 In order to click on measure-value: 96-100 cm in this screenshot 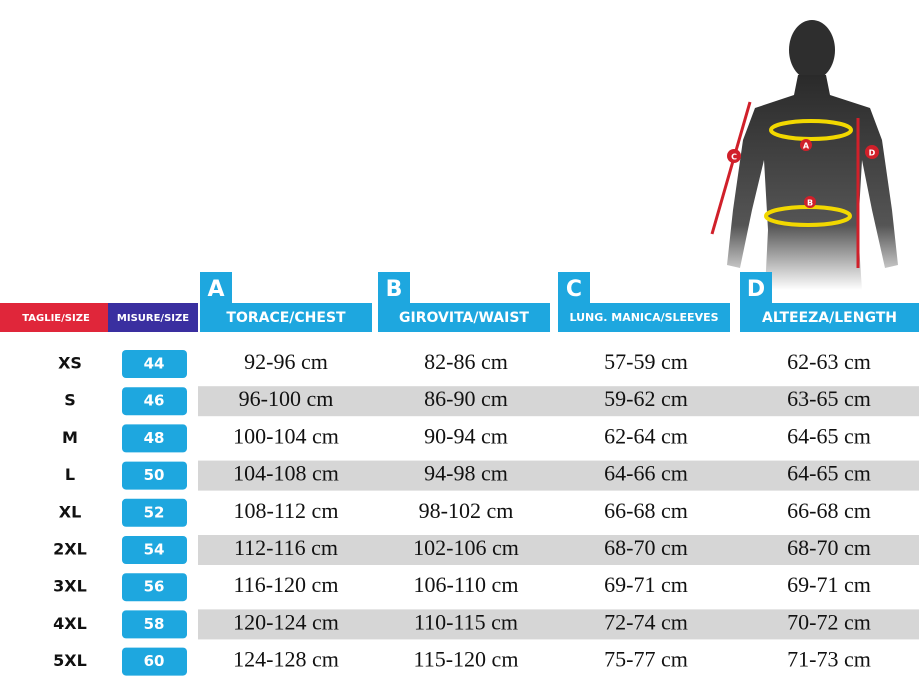, I will do `click(286, 398)`.